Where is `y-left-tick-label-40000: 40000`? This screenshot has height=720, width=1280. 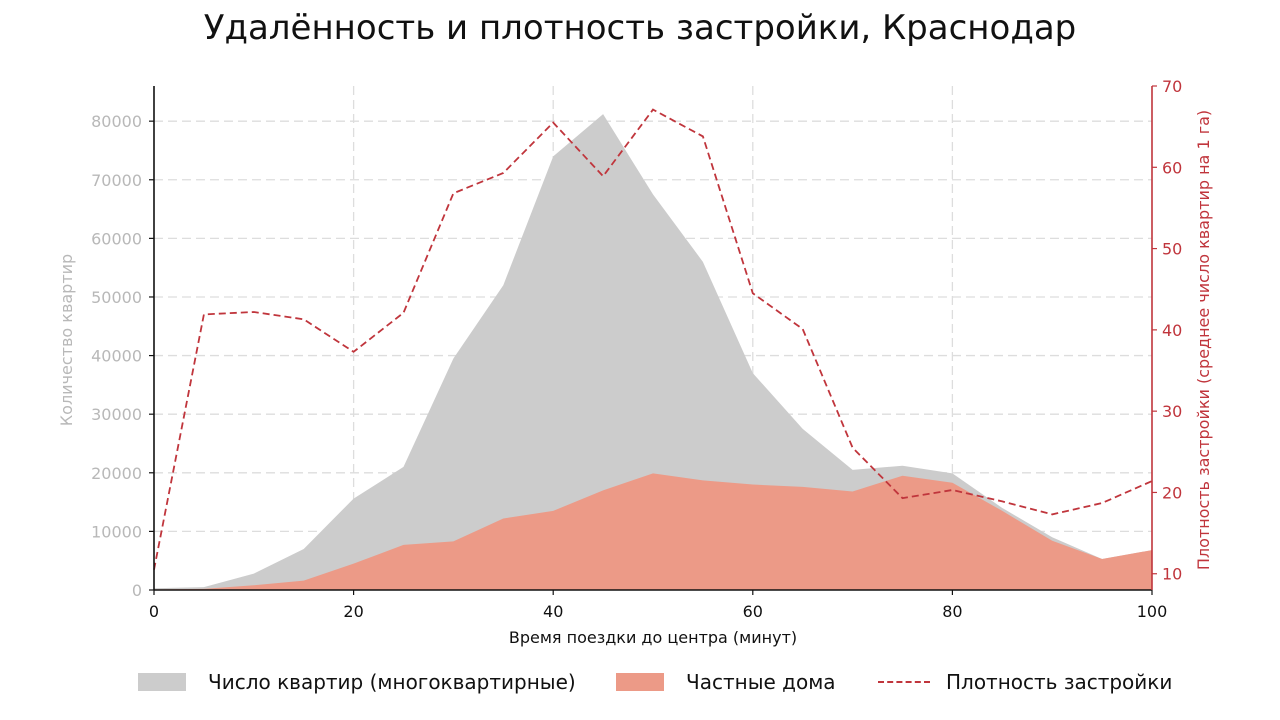 y-left-tick-label-40000: 40000 is located at coordinates (116, 356).